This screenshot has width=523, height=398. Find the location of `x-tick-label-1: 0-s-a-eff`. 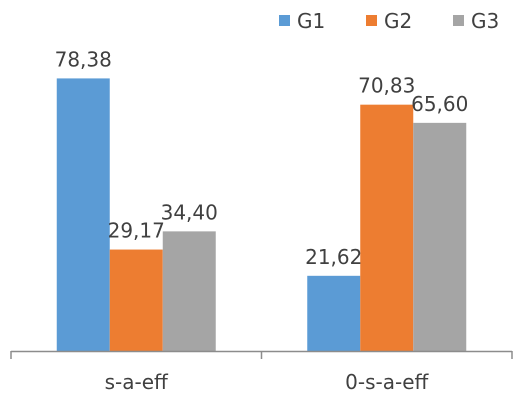

x-tick-label-1: 0-s-a-eff is located at coordinates (387, 382).